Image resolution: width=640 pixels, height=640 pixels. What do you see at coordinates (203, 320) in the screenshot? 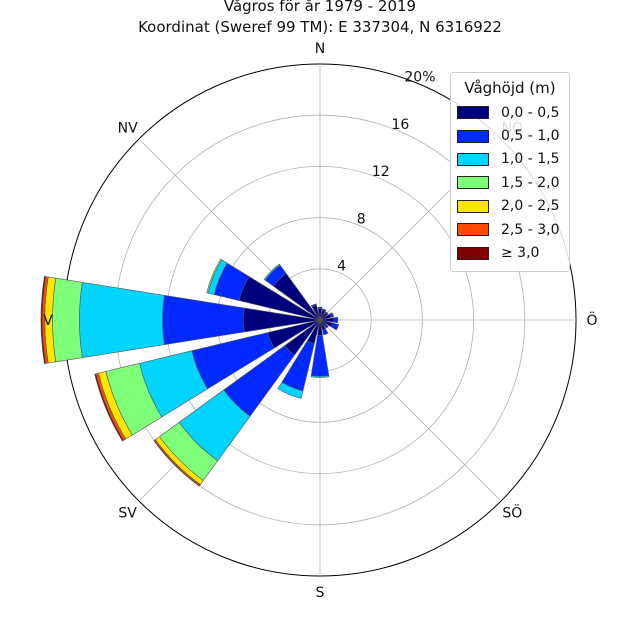
I see `wedge-V-0,5 - 1,0` at bounding box center [203, 320].